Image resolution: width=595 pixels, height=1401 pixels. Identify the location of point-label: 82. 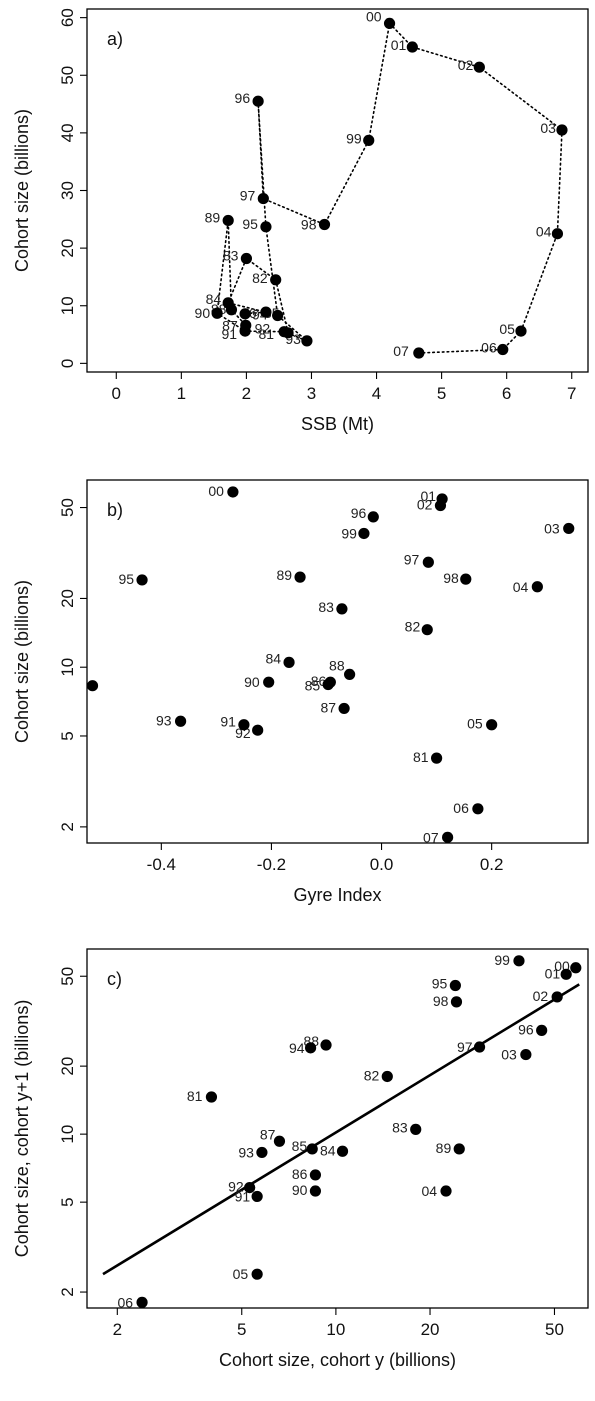
(413, 627).